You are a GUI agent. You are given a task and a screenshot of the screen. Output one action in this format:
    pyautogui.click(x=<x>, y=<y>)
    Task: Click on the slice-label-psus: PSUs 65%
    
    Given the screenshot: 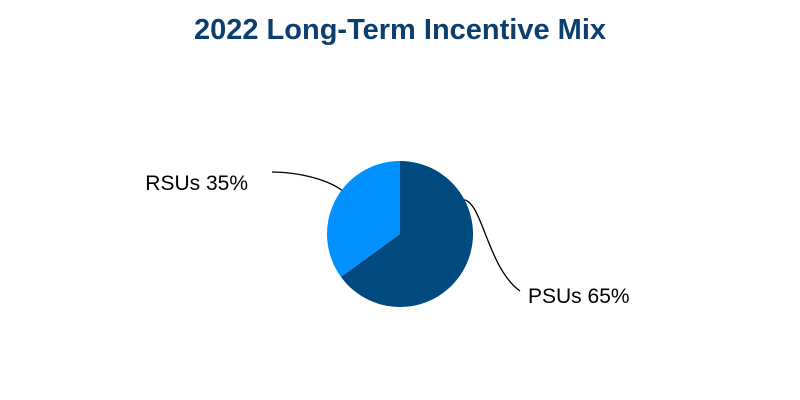 What is the action you would take?
    pyautogui.click(x=579, y=296)
    